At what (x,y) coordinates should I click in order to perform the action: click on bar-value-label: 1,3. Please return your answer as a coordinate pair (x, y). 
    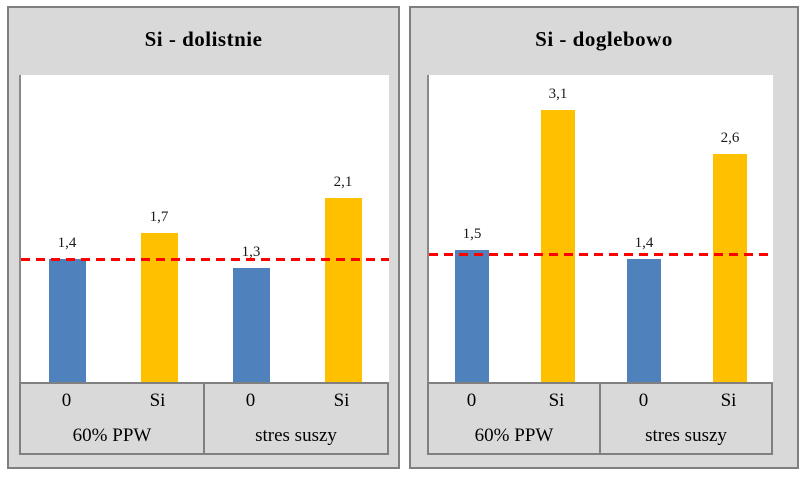
    Looking at the image, I should click on (251, 252).